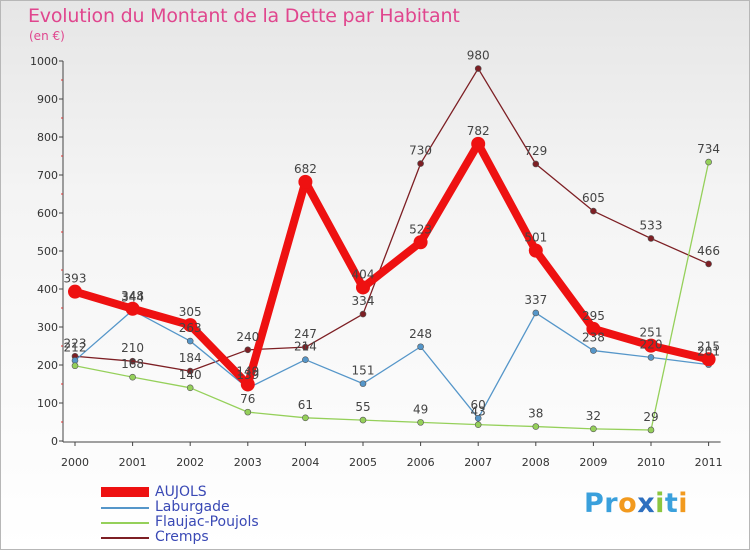 The image size is (750, 550). I want to click on x-tick-label: 2009, so click(593, 462).